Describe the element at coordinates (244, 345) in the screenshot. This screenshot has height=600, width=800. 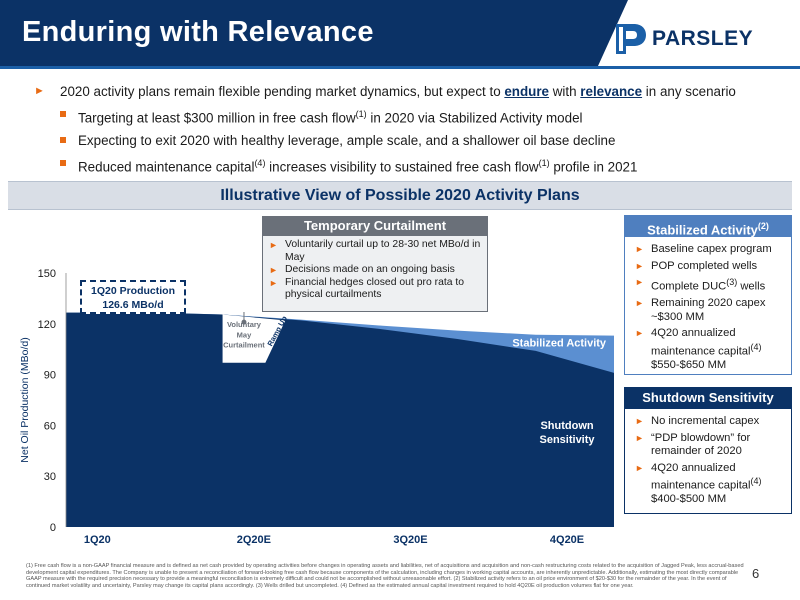
I see `curtailment-label: Curtailment` at that location.